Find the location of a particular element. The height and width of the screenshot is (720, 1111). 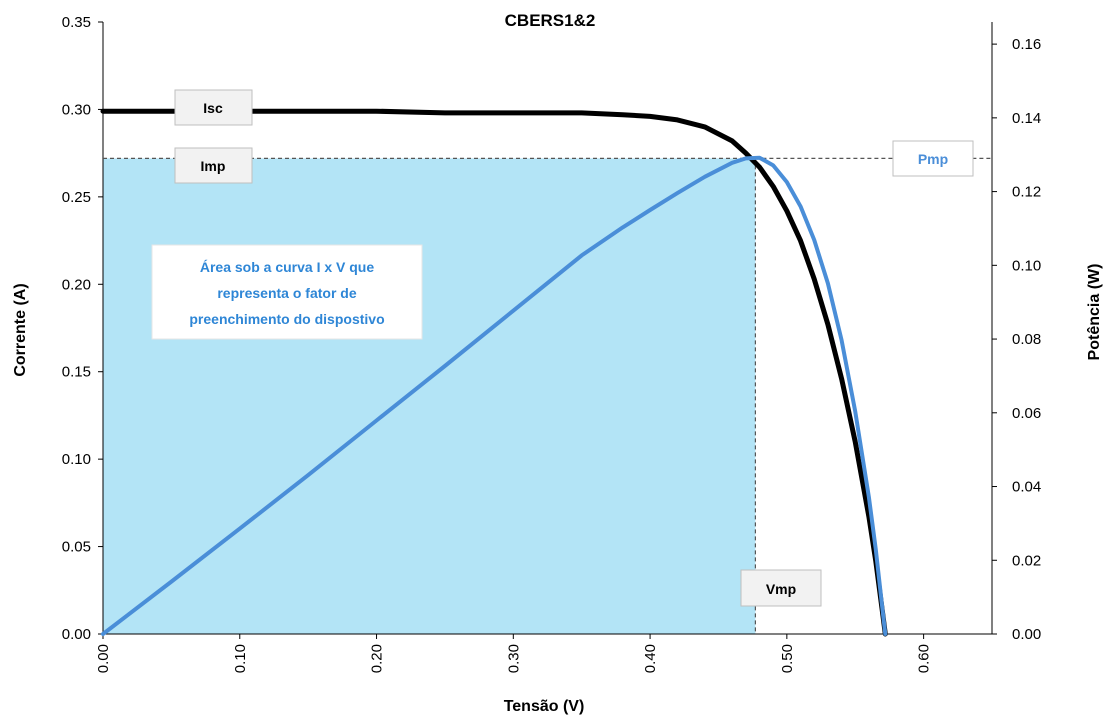

y2-tick-label: 0.06 is located at coordinates (1026, 413).